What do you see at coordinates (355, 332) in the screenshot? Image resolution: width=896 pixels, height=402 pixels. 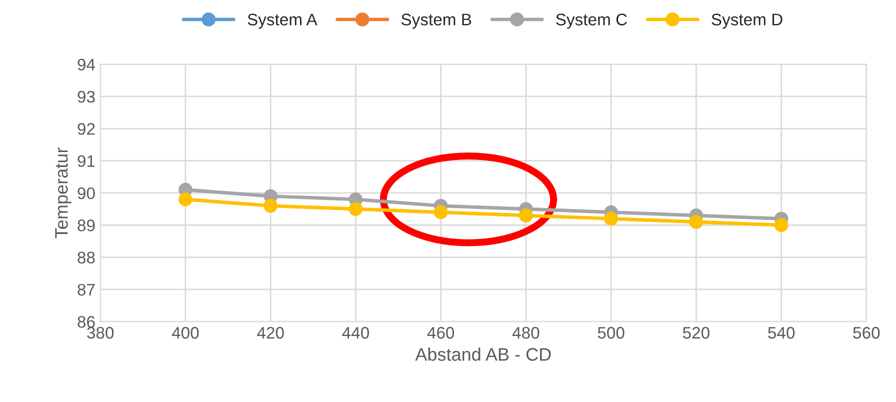 I see `x-tick-label: 440` at bounding box center [355, 332].